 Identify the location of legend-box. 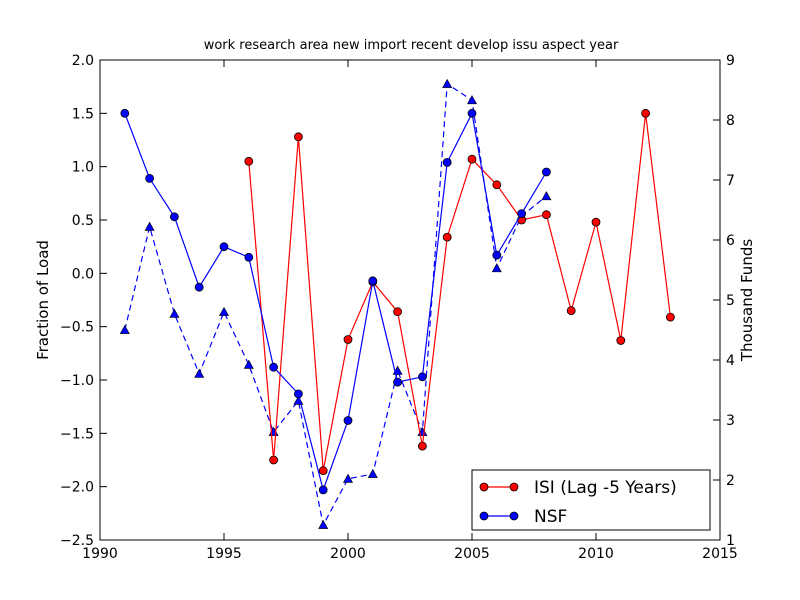
(591, 500).